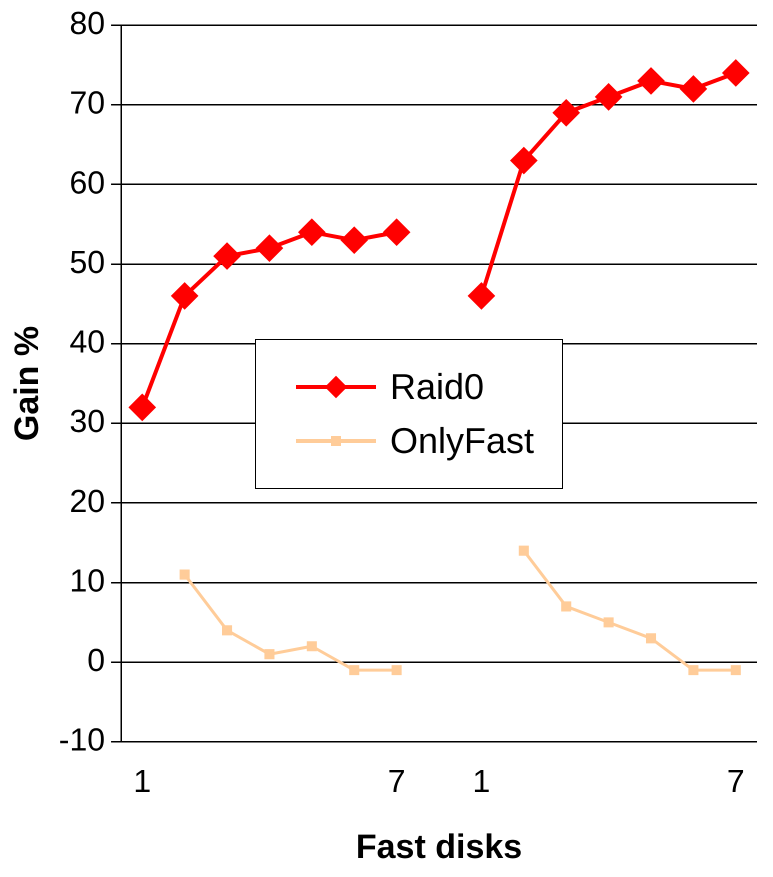 The height and width of the screenshot is (877, 773). What do you see at coordinates (27, 384) in the screenshot?
I see `y-axis-title: Gain %` at bounding box center [27, 384].